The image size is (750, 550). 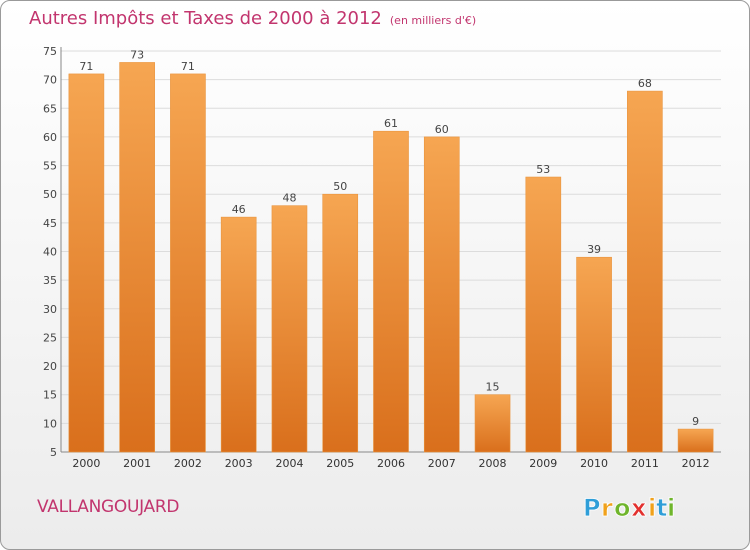 I want to click on y-tick-label: 10, so click(x=50, y=423).